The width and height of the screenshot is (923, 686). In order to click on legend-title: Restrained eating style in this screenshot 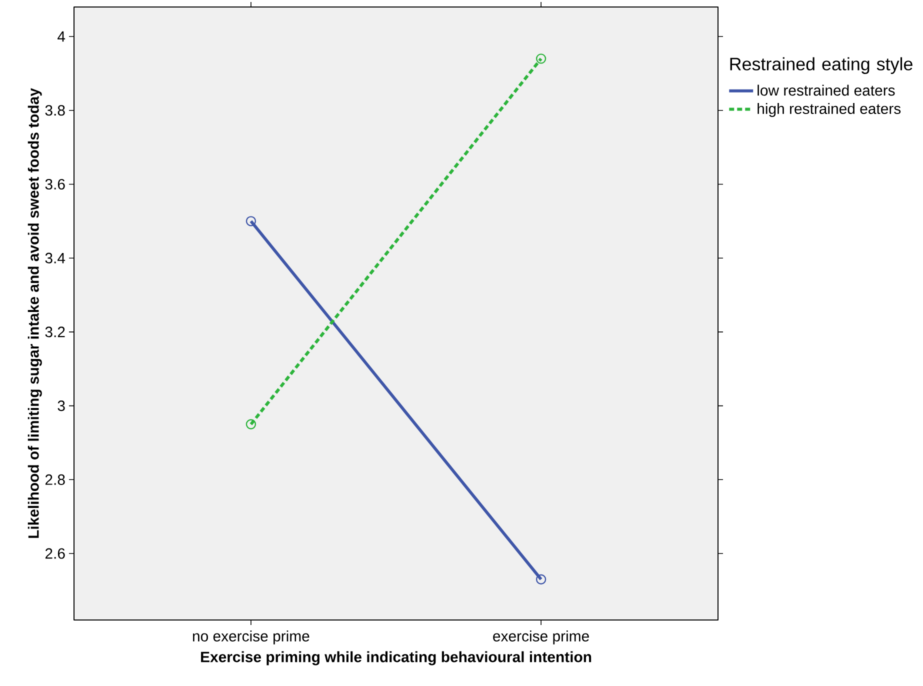, I will do `click(821, 65)`.